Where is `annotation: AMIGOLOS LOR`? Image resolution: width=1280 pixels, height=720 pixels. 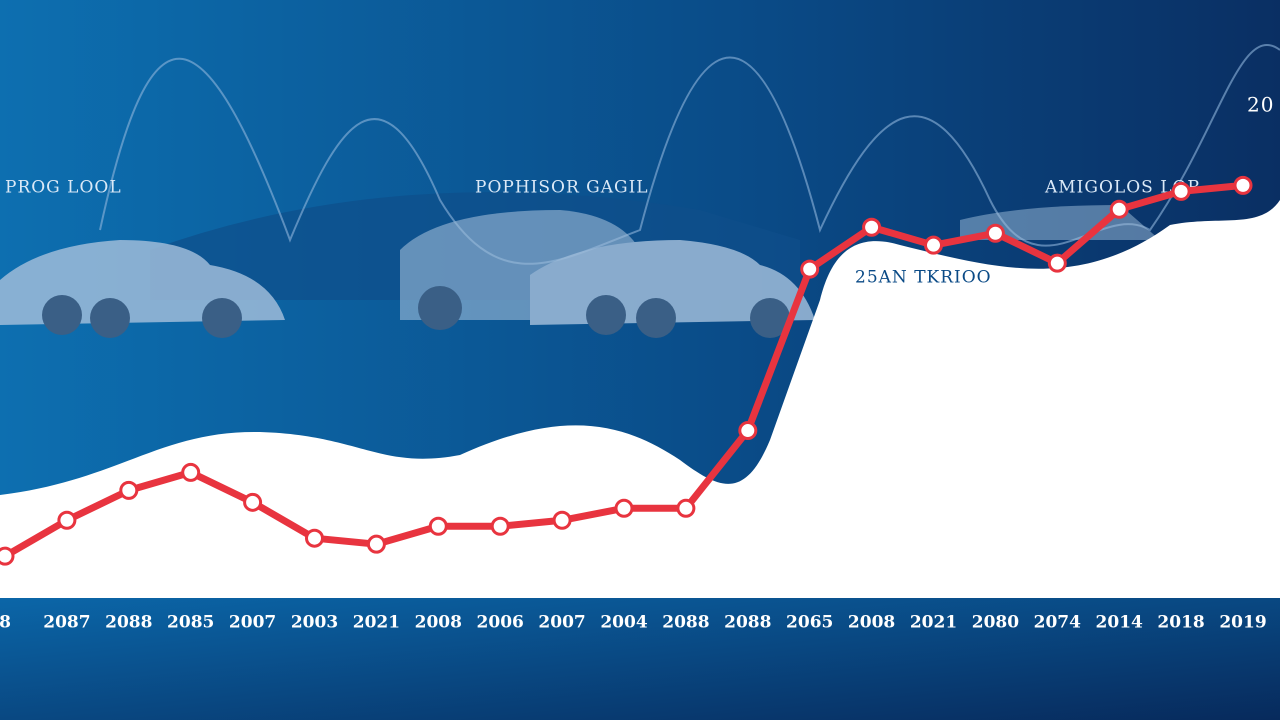
annotation: AMIGOLOS LOR is located at coordinates (1122, 188).